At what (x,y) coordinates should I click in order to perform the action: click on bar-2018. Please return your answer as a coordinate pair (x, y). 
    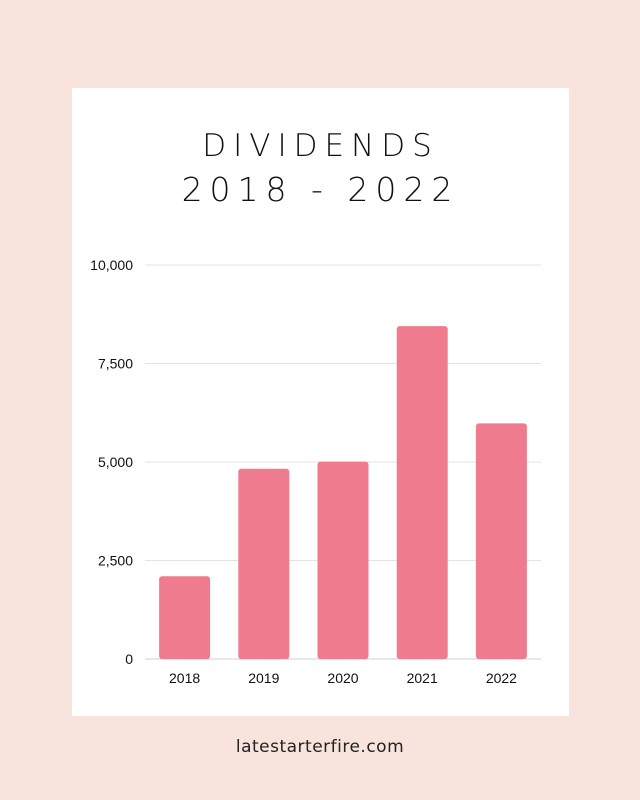
    Looking at the image, I should click on (185, 617).